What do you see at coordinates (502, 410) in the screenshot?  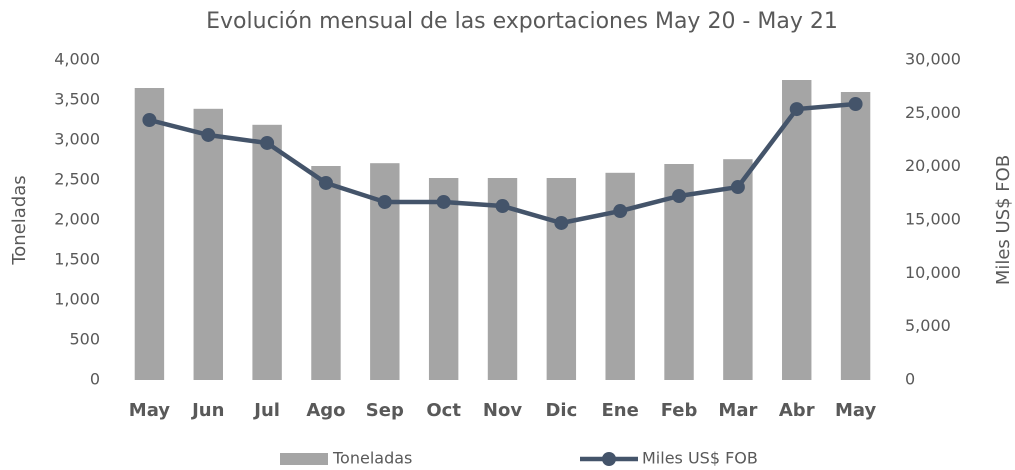 I see `x-tick-label: Nov` at bounding box center [502, 410].